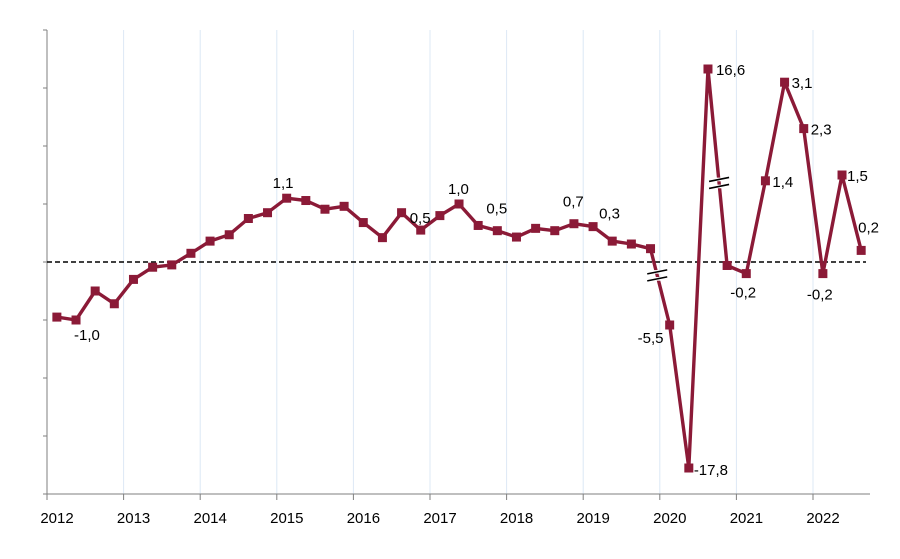 The width and height of the screenshot is (900, 559). What do you see at coordinates (821, 130) in the screenshot?
I see `data-label: 2,3` at bounding box center [821, 130].